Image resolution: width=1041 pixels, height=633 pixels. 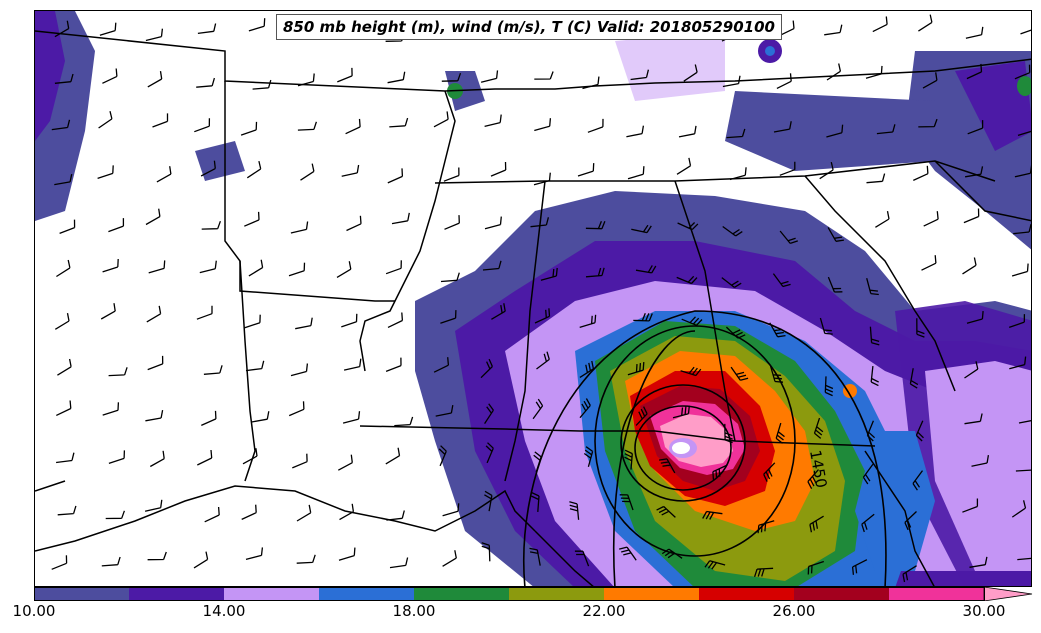 I want to click on colorbar, so click(x=533, y=594).